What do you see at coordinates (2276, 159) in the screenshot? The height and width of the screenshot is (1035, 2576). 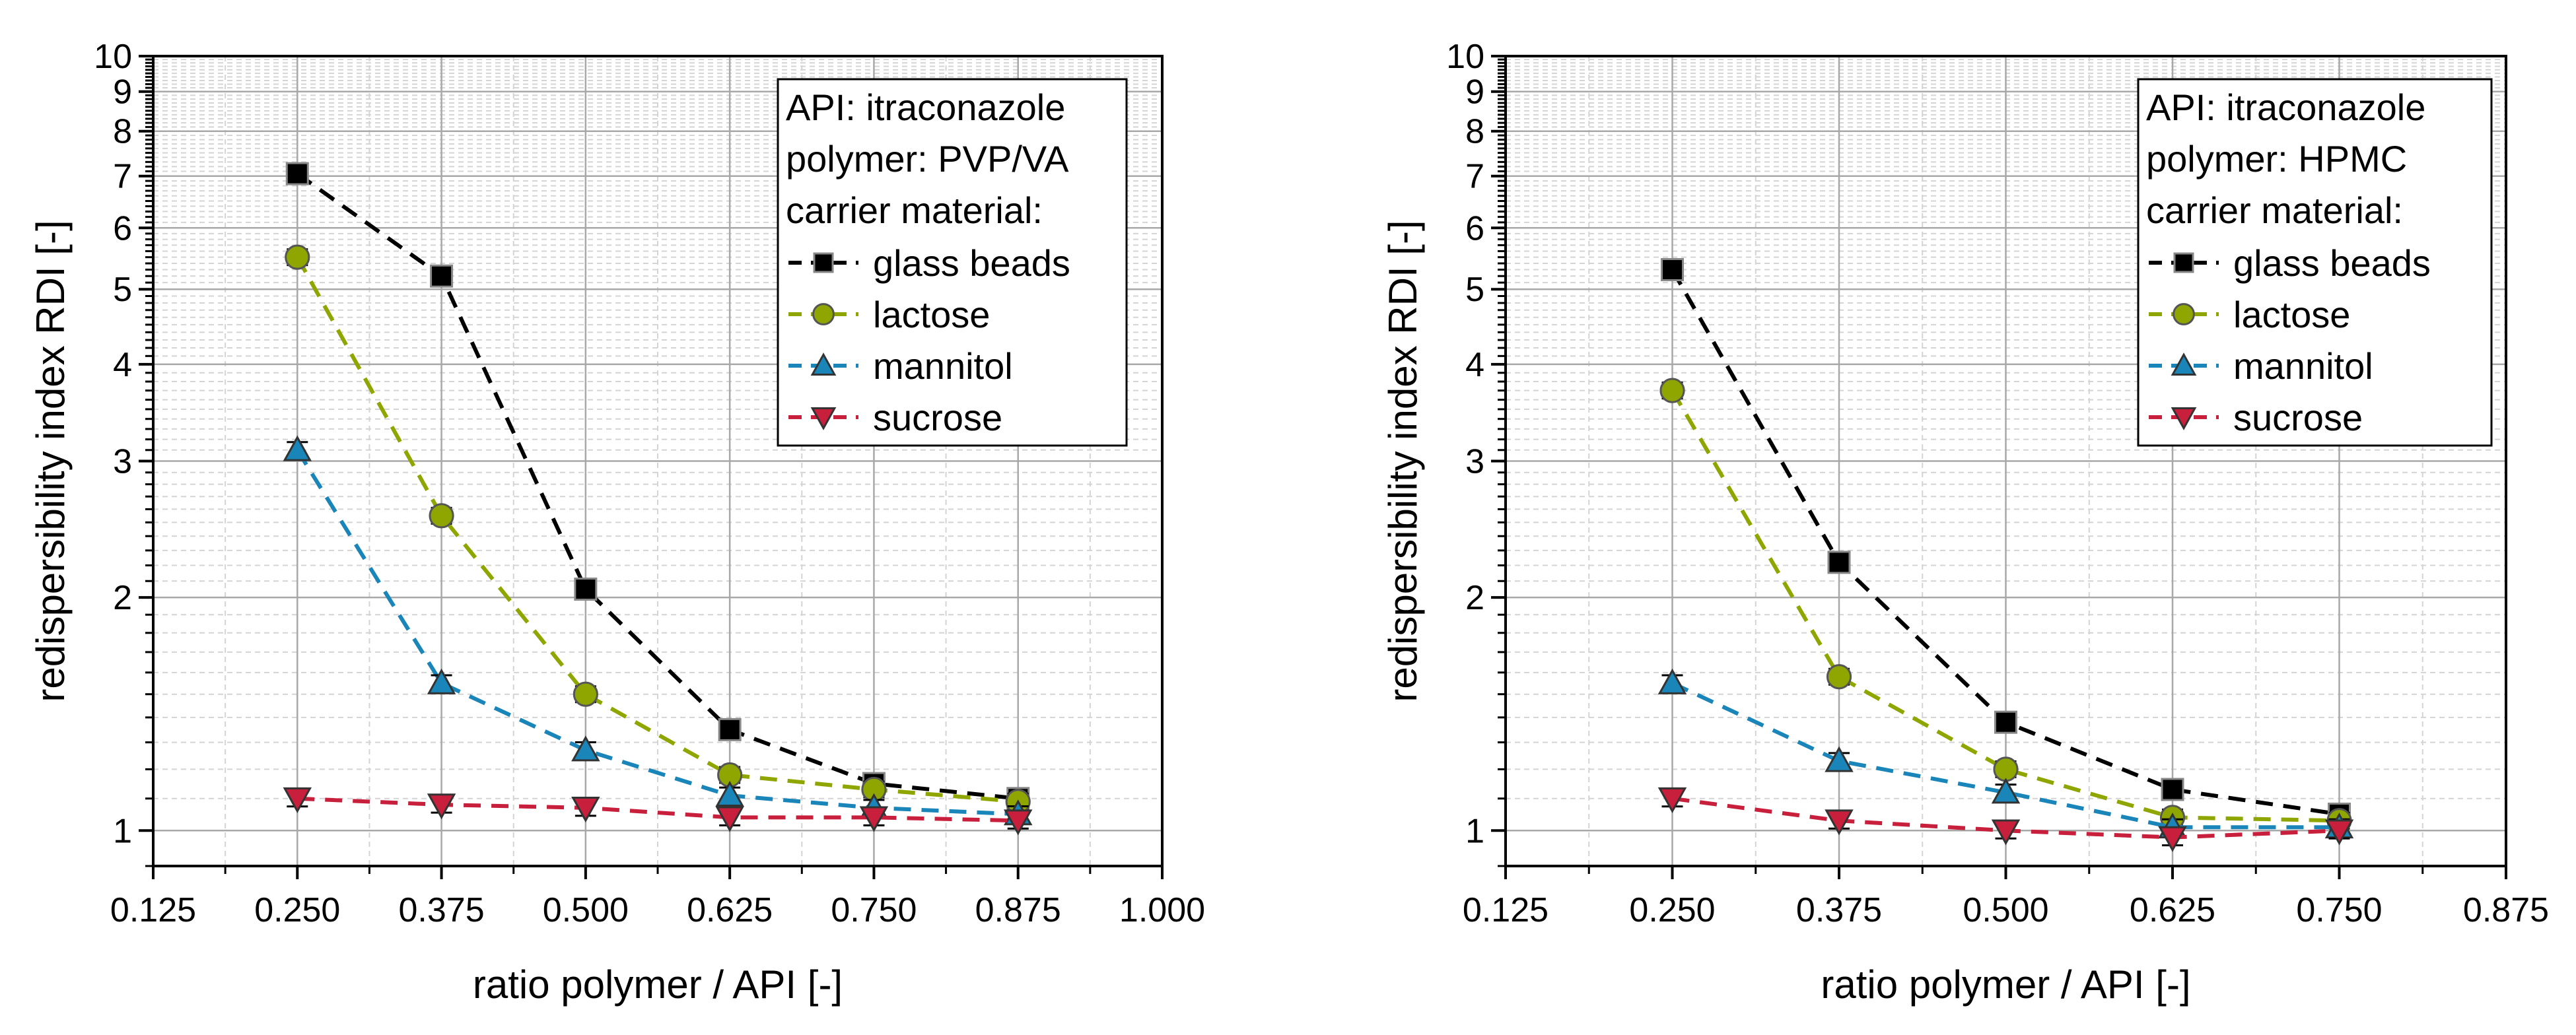 I see `legend-header-line: polymer: HPMC` at bounding box center [2276, 159].